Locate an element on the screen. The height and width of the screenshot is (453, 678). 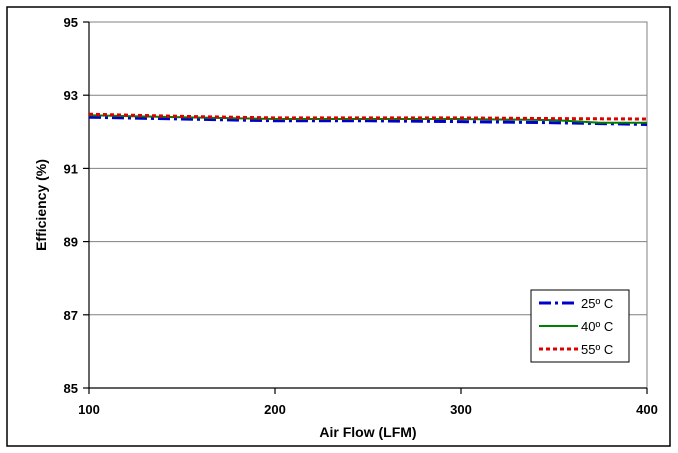
y-ticks: 85 87 89 91 93 95 is located at coordinates (76, 205).